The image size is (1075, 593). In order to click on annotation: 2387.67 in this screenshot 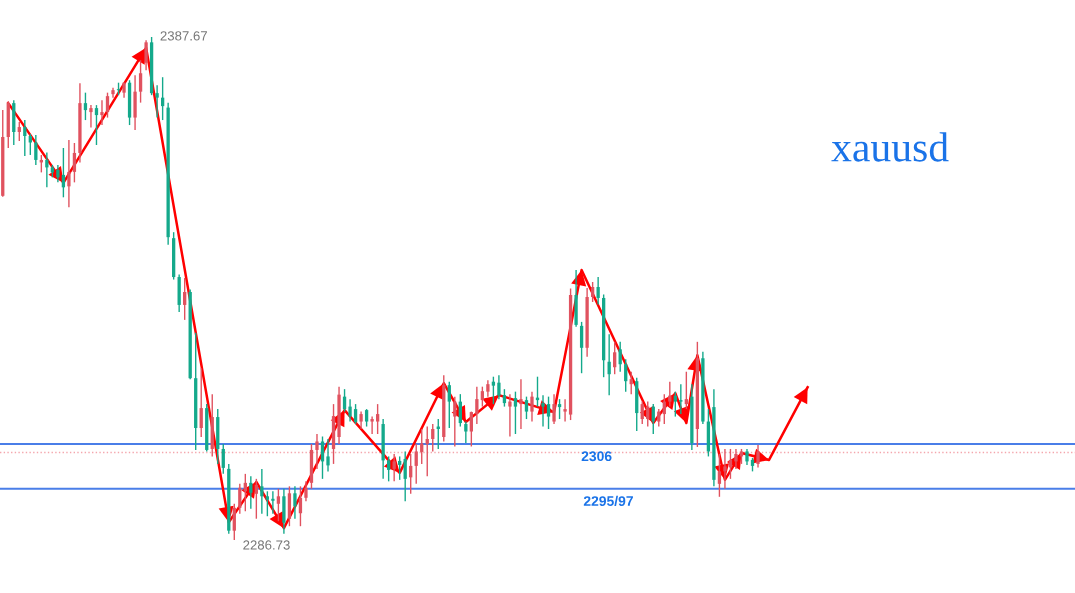, I will do `click(183, 36)`.